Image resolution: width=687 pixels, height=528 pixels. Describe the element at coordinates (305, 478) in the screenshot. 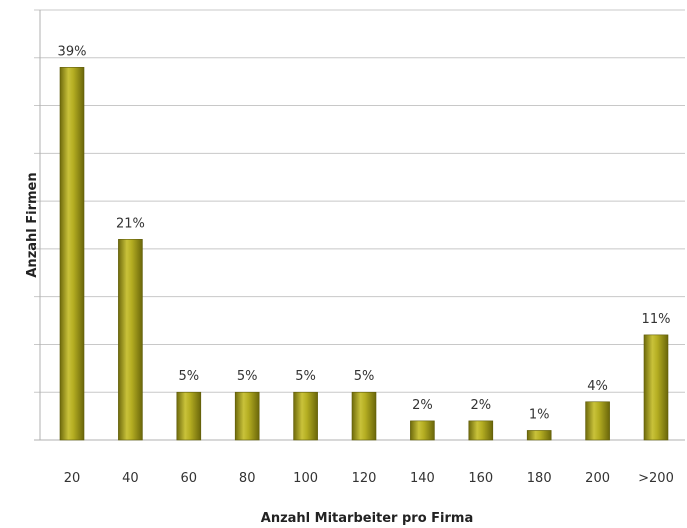

I see `x-tick-label: 100` at that location.